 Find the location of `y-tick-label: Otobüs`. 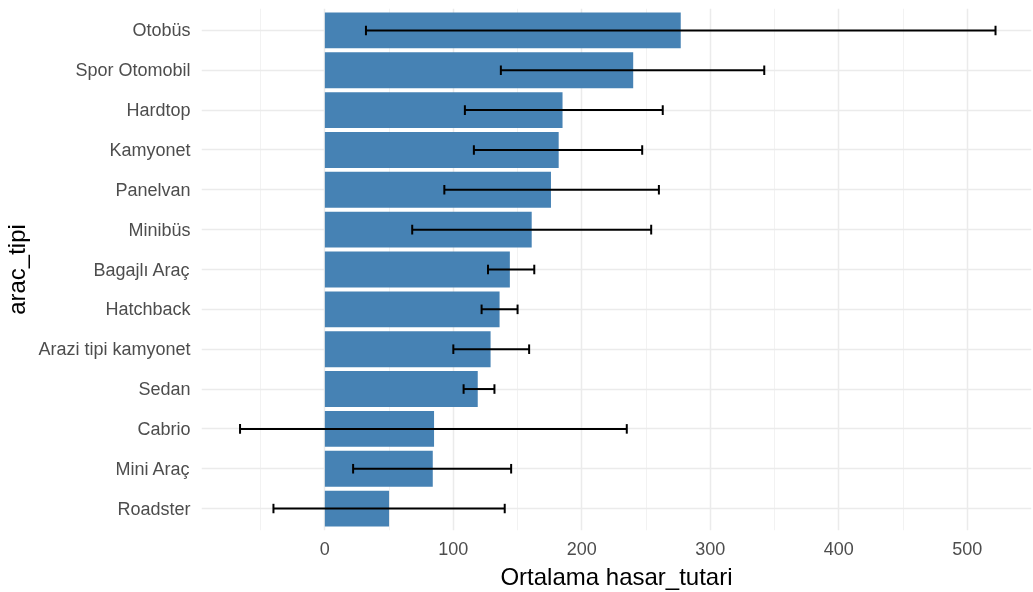

y-tick-label: Otobüs is located at coordinates (161, 30).